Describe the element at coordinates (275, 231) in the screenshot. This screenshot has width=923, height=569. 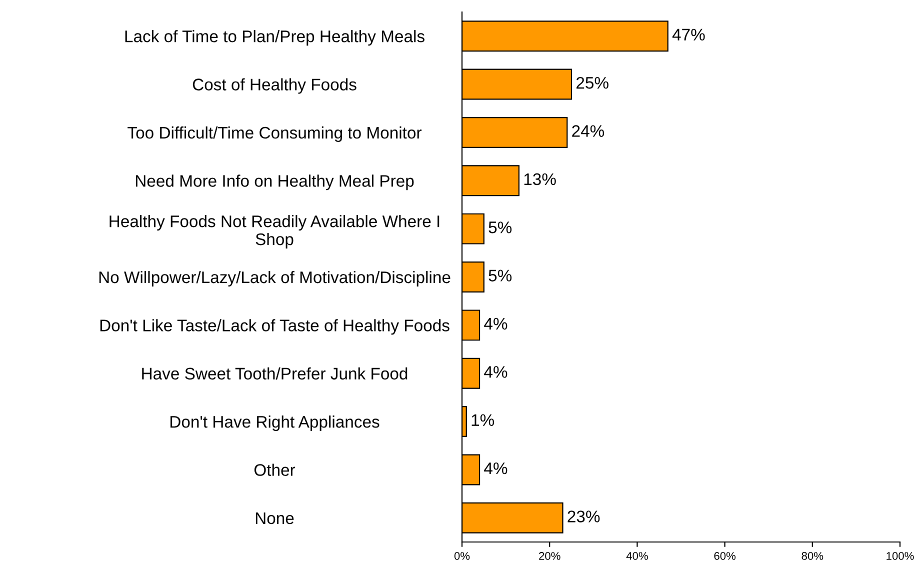
I see `y-tick-label: Healthy Foods Not Readily Available Where I Shop` at that location.